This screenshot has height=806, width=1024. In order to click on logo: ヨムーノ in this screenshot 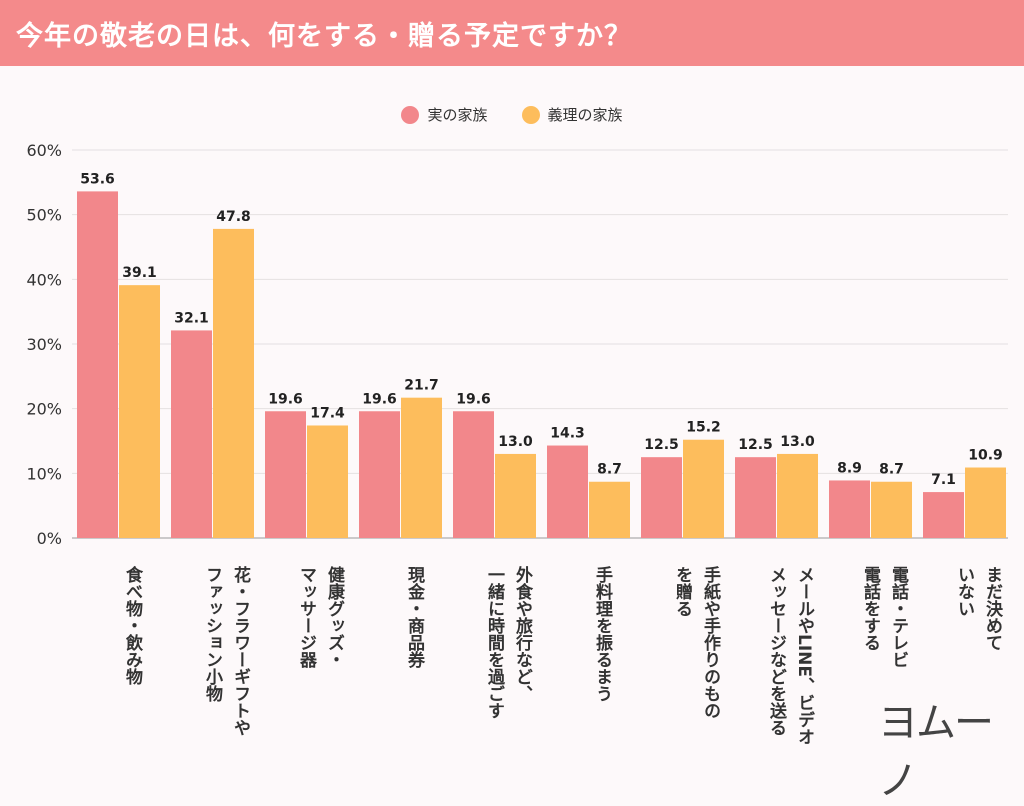, I will do `click(936, 752)`.